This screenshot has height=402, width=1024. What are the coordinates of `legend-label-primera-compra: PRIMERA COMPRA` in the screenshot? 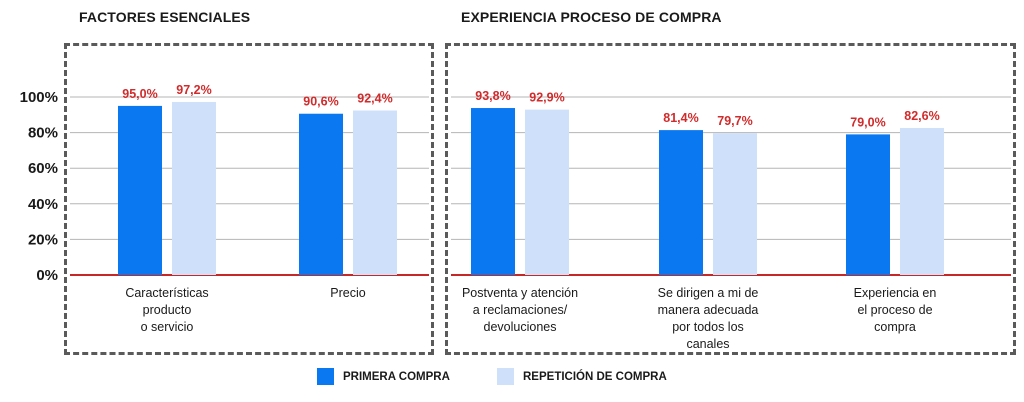 It's located at (396, 376).